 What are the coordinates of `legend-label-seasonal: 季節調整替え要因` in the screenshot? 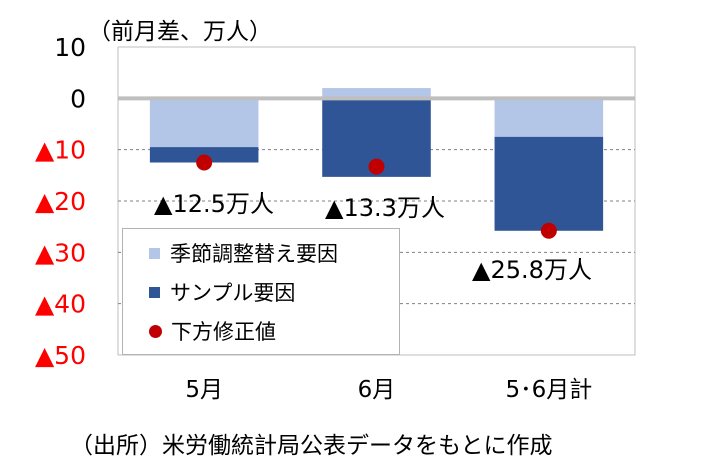 It's located at (254, 254).